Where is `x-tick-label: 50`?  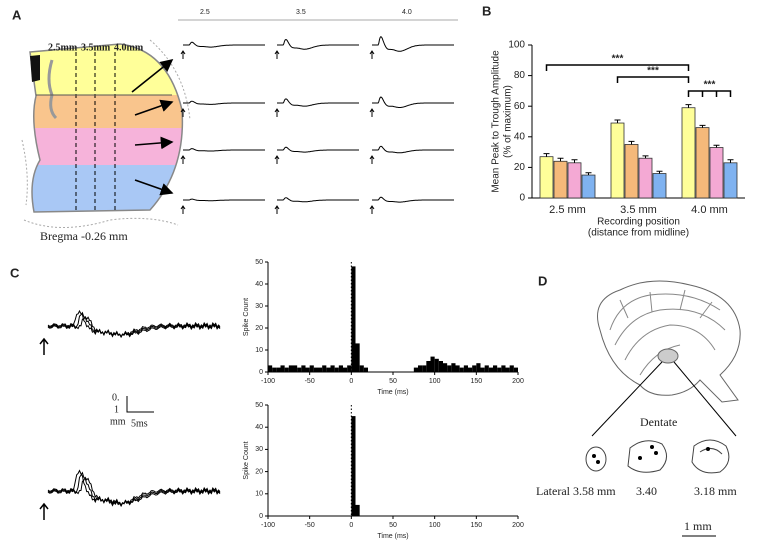 x-tick-label: 50 is located at coordinates (393, 525).